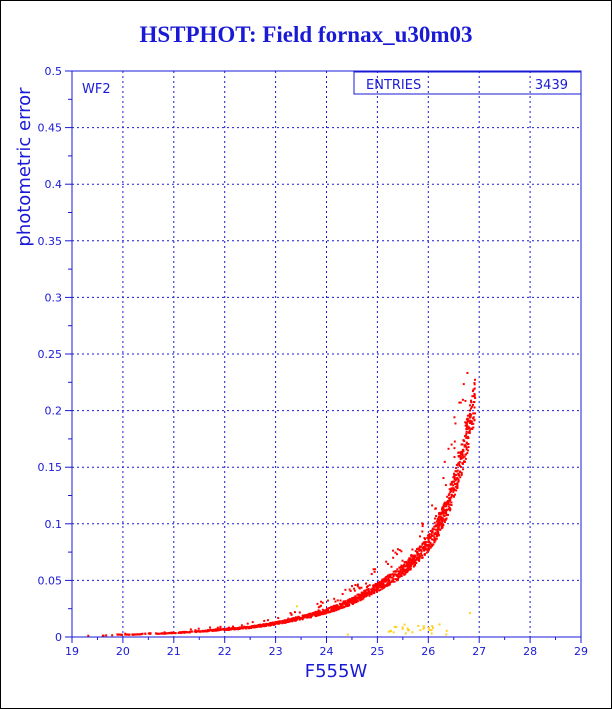 The height and width of the screenshot is (709, 612). What do you see at coordinates (54, 524) in the screenshot?
I see `y-tick-label: 0.1` at bounding box center [54, 524].